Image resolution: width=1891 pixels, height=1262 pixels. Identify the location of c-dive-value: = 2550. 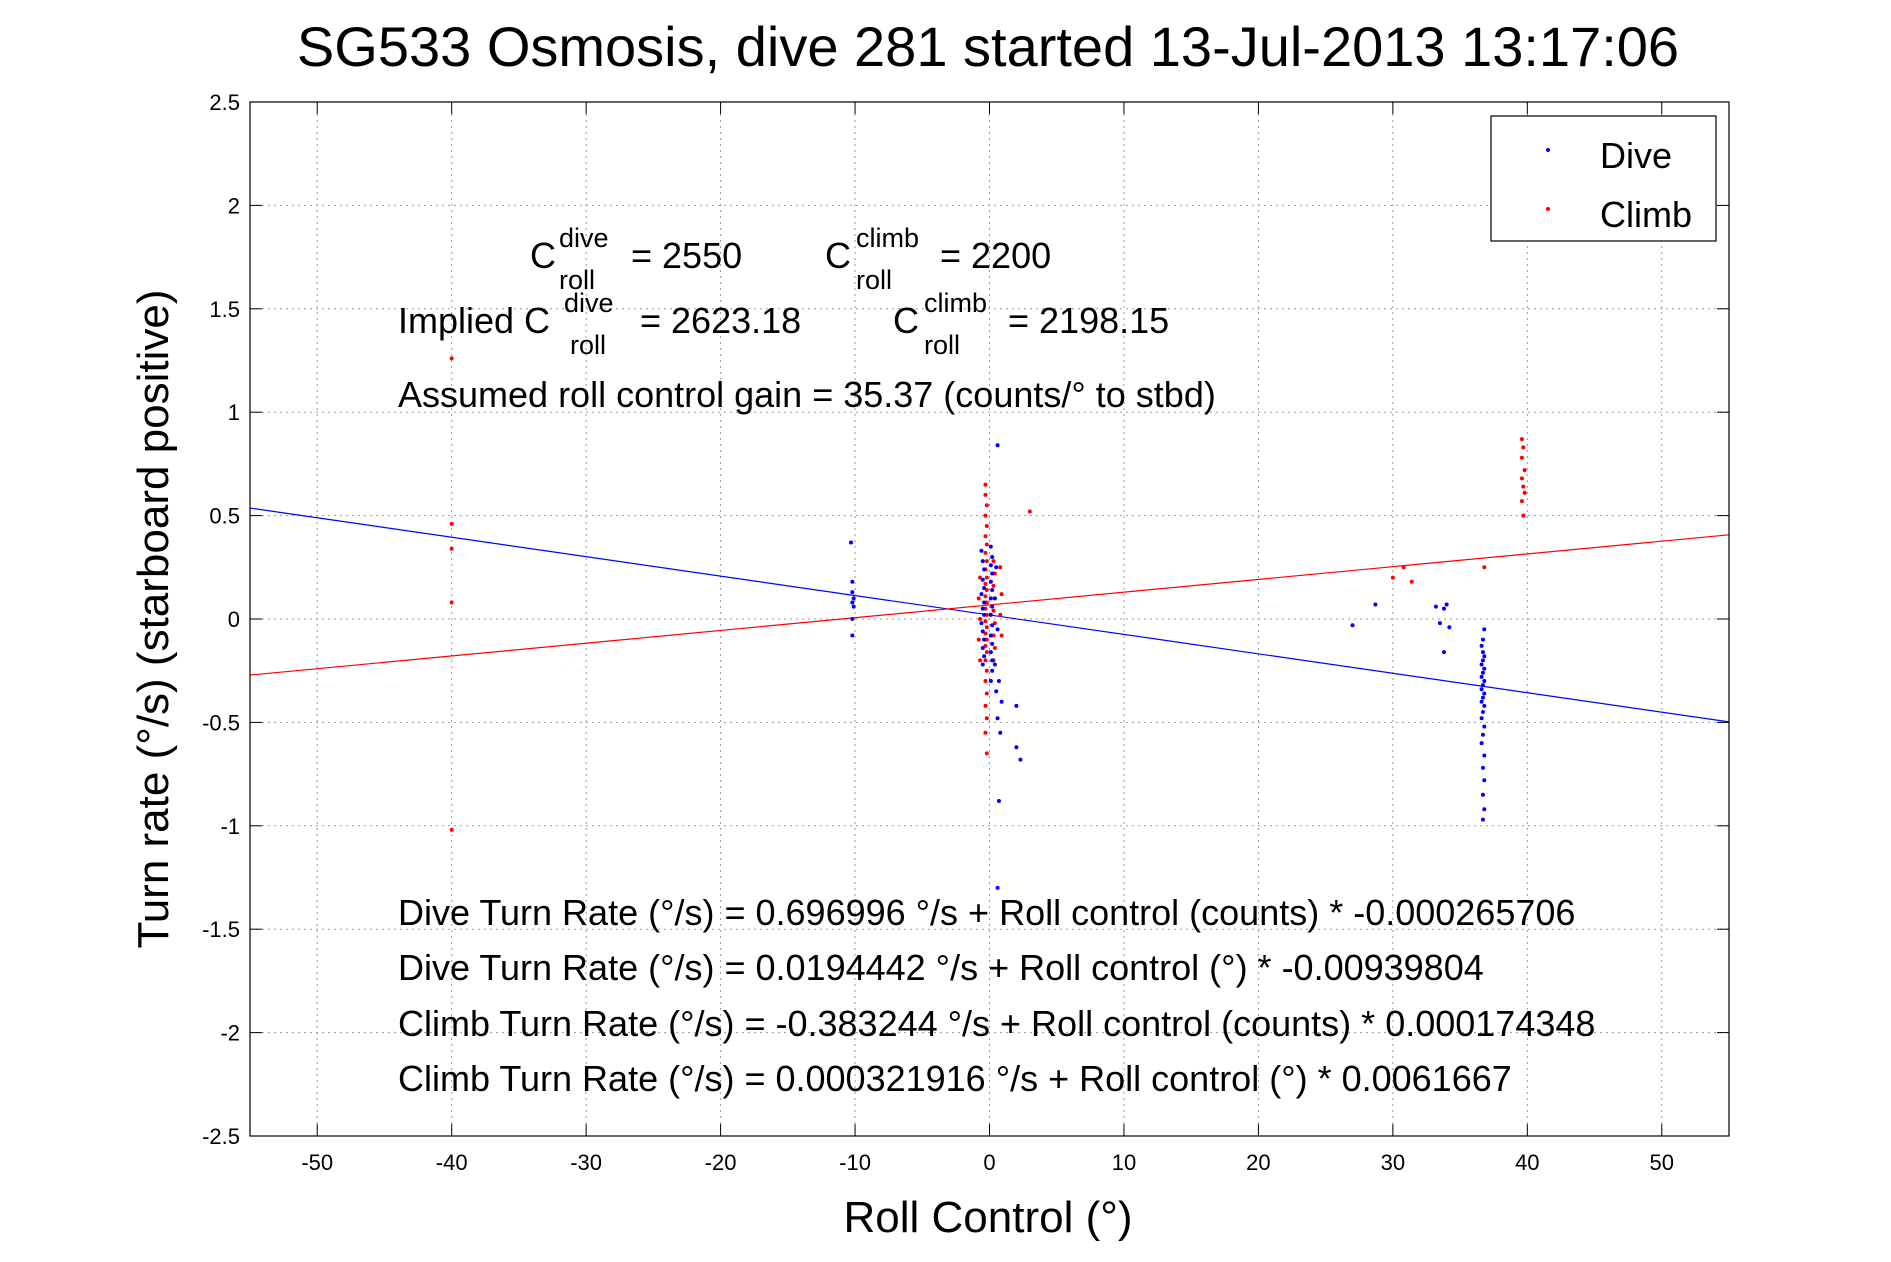
(686, 255).